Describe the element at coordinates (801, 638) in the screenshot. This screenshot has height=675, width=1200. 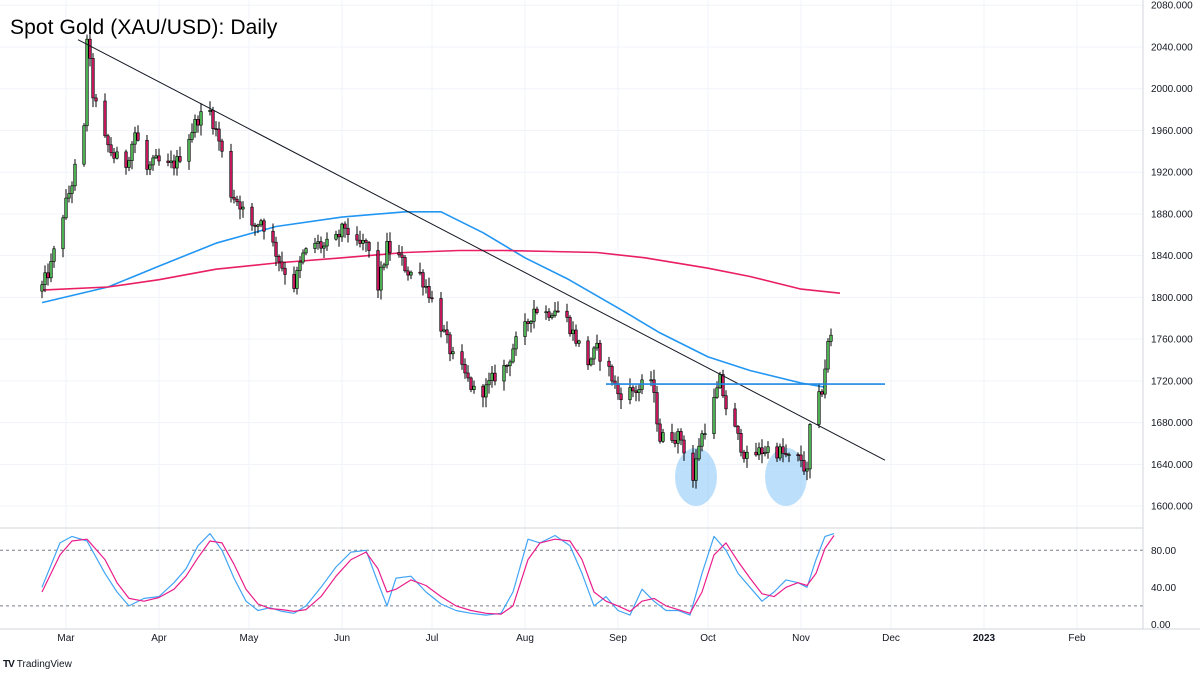
I see `x-tick-label: Nov` at that location.